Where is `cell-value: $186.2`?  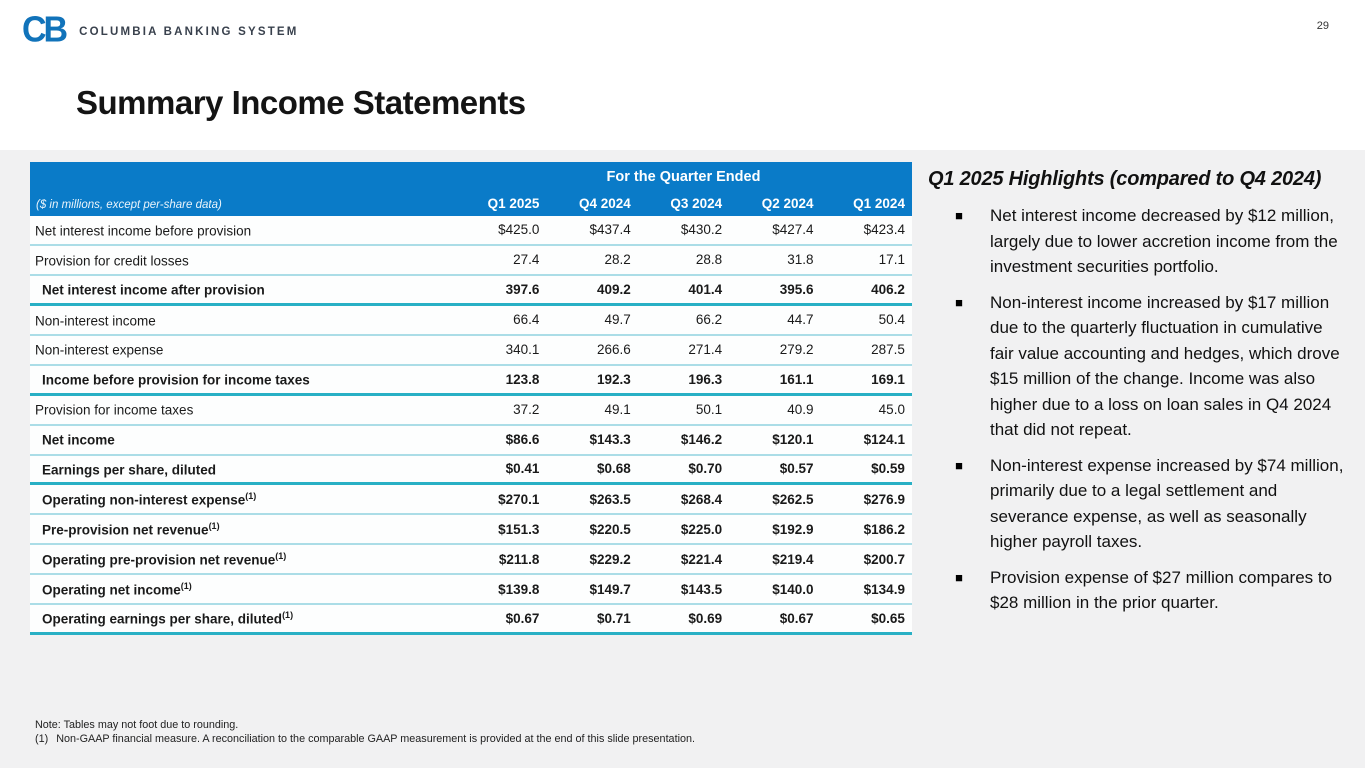 cell-value: $186.2 is located at coordinates (884, 529).